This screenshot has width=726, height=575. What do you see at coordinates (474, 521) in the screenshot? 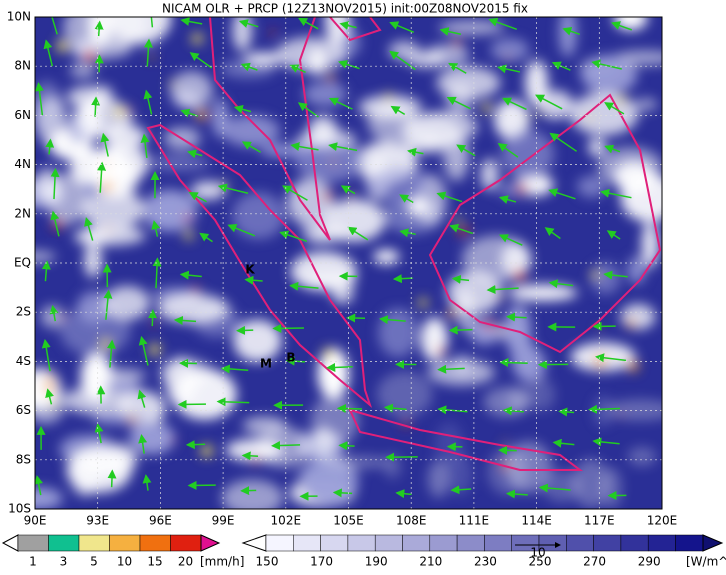
I see `lon-label: 111E` at bounding box center [474, 521].